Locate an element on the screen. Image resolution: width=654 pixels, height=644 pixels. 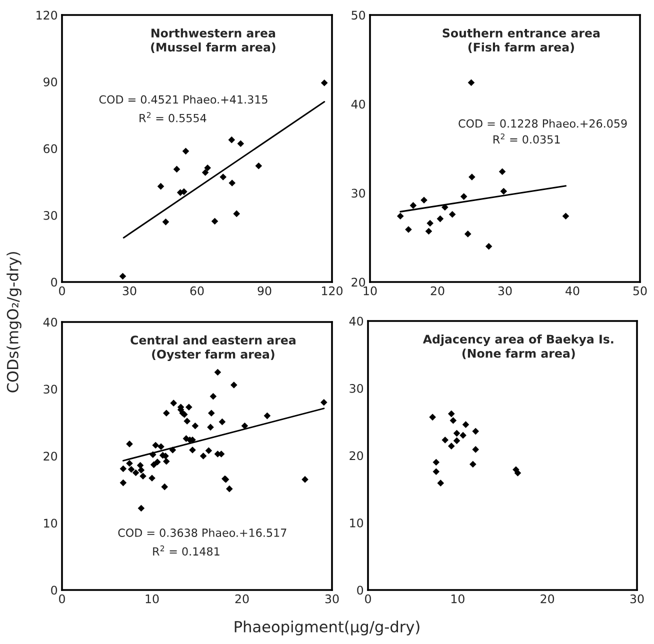
text: Southern entrance area (Fish farm area) is located at coordinates (521, 40).